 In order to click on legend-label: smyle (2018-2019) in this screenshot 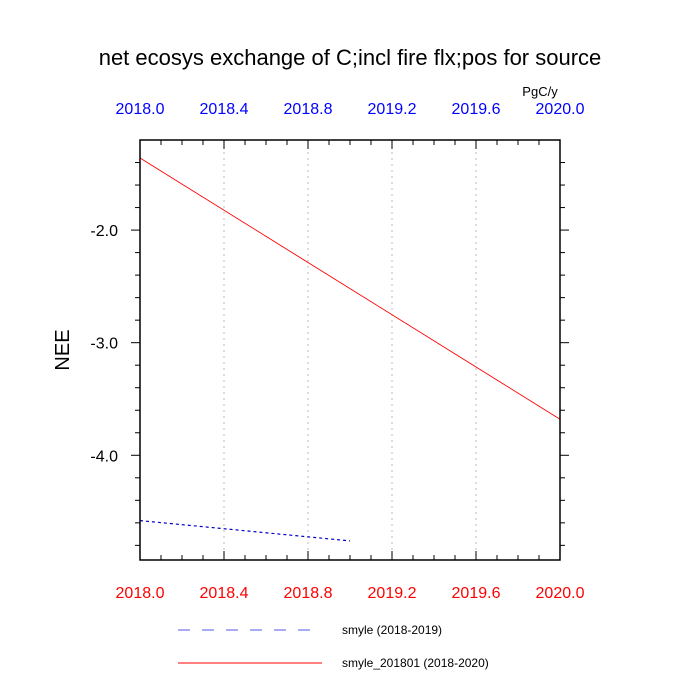, I will do `click(392, 630)`.